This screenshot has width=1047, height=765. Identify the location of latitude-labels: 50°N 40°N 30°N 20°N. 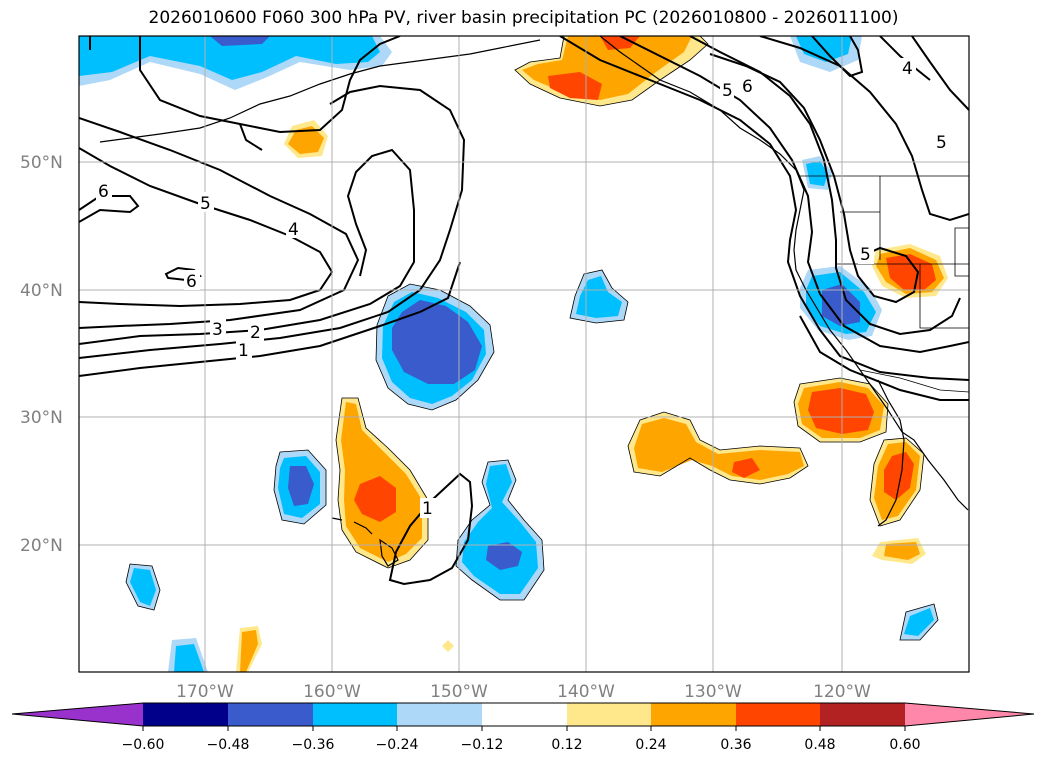
(41, 354).